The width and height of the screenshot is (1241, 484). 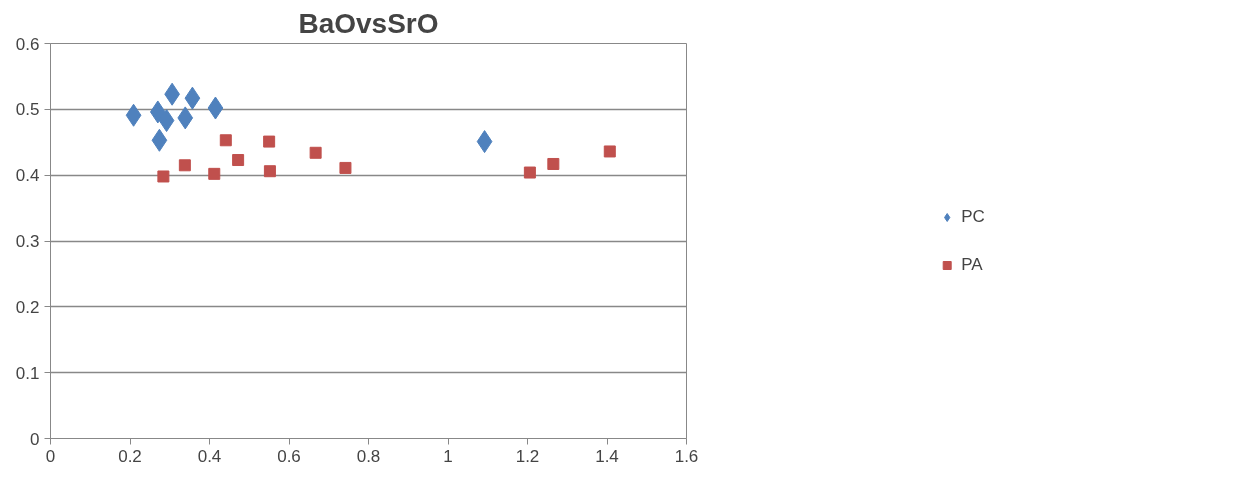 What do you see at coordinates (27, 373) in the screenshot?
I see `y-tick-label: 0.1` at bounding box center [27, 373].